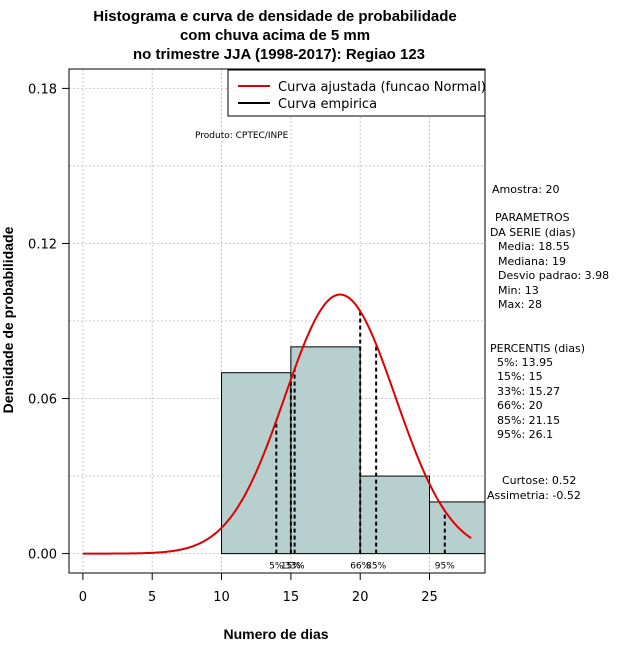 This screenshot has width=640, height=660. Describe the element at coordinates (525, 189) in the screenshot. I see `sample-size: Amostra: 20` at that location.